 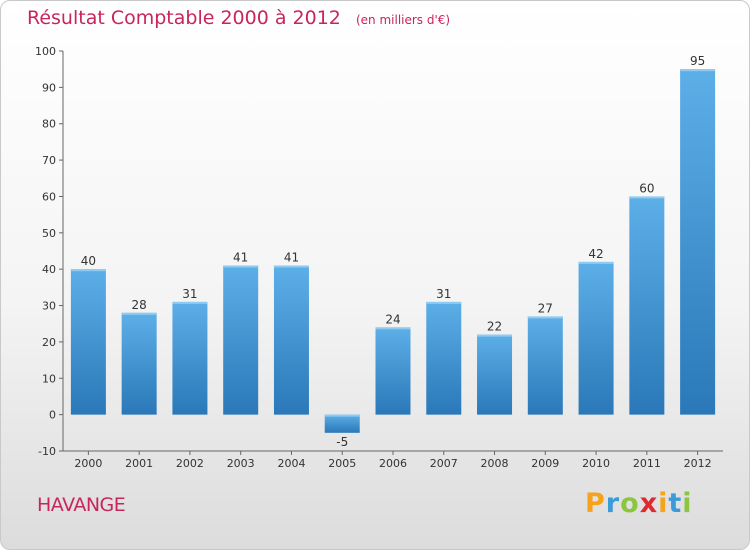 I want to click on x-tick-label-2009: 2009, so click(x=545, y=463).